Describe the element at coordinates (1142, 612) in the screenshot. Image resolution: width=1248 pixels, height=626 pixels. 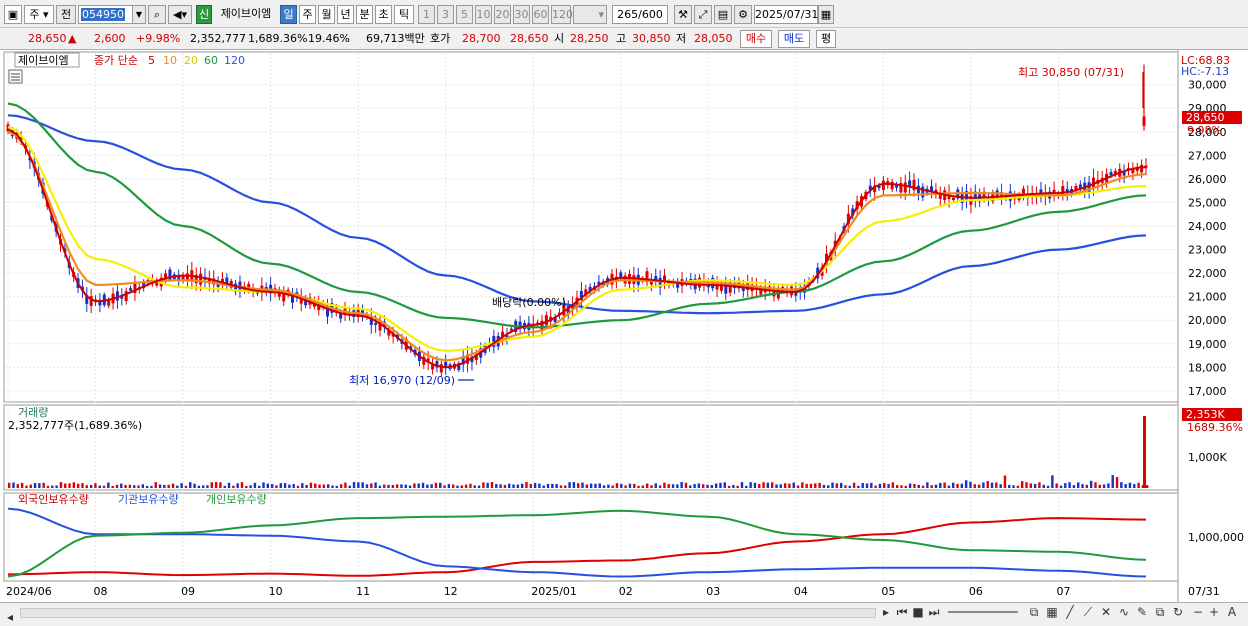
I see `pen-icon: ✎` at that location.